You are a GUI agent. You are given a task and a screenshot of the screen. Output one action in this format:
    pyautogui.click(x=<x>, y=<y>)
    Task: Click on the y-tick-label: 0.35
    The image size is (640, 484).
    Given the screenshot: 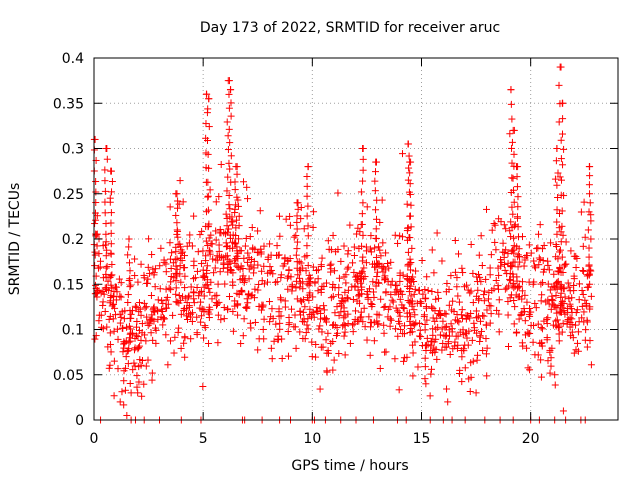 What is the action you would take?
    pyautogui.click(x=68, y=104)
    